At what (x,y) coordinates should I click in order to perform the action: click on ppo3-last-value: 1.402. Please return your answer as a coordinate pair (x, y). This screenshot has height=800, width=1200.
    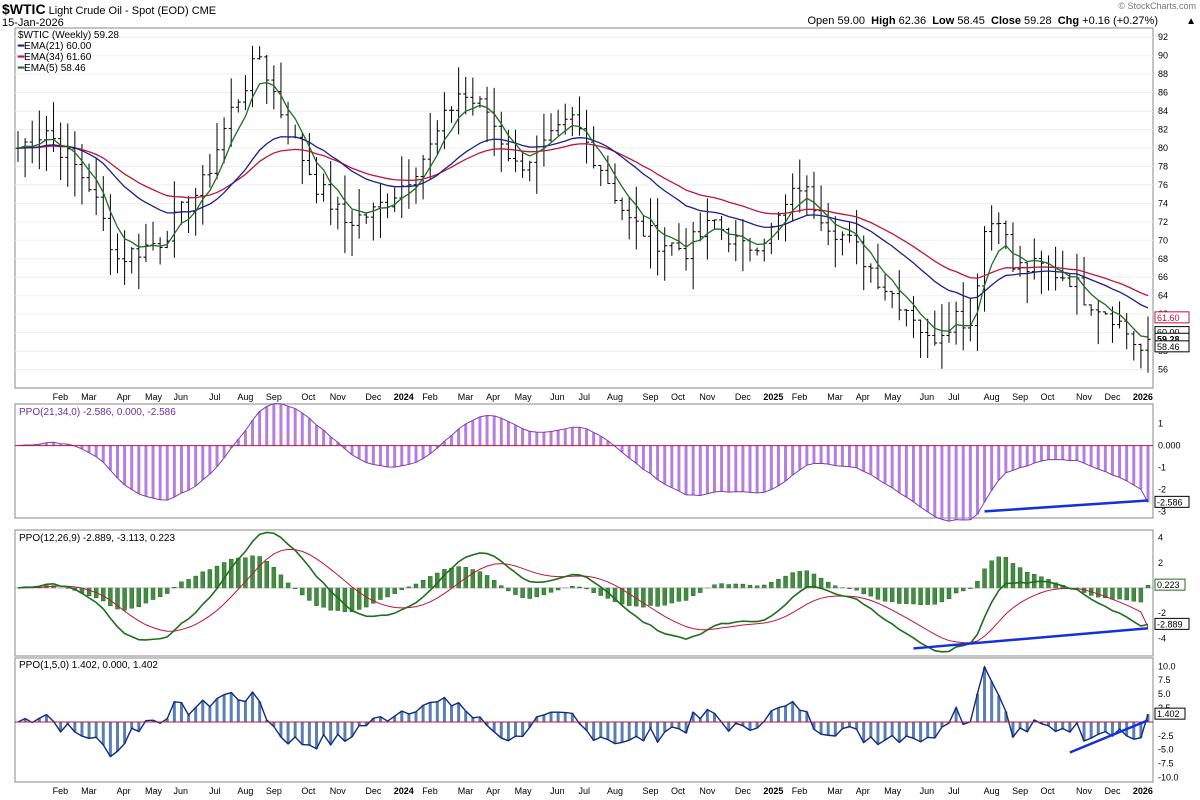
    Looking at the image, I should click on (1168, 714).